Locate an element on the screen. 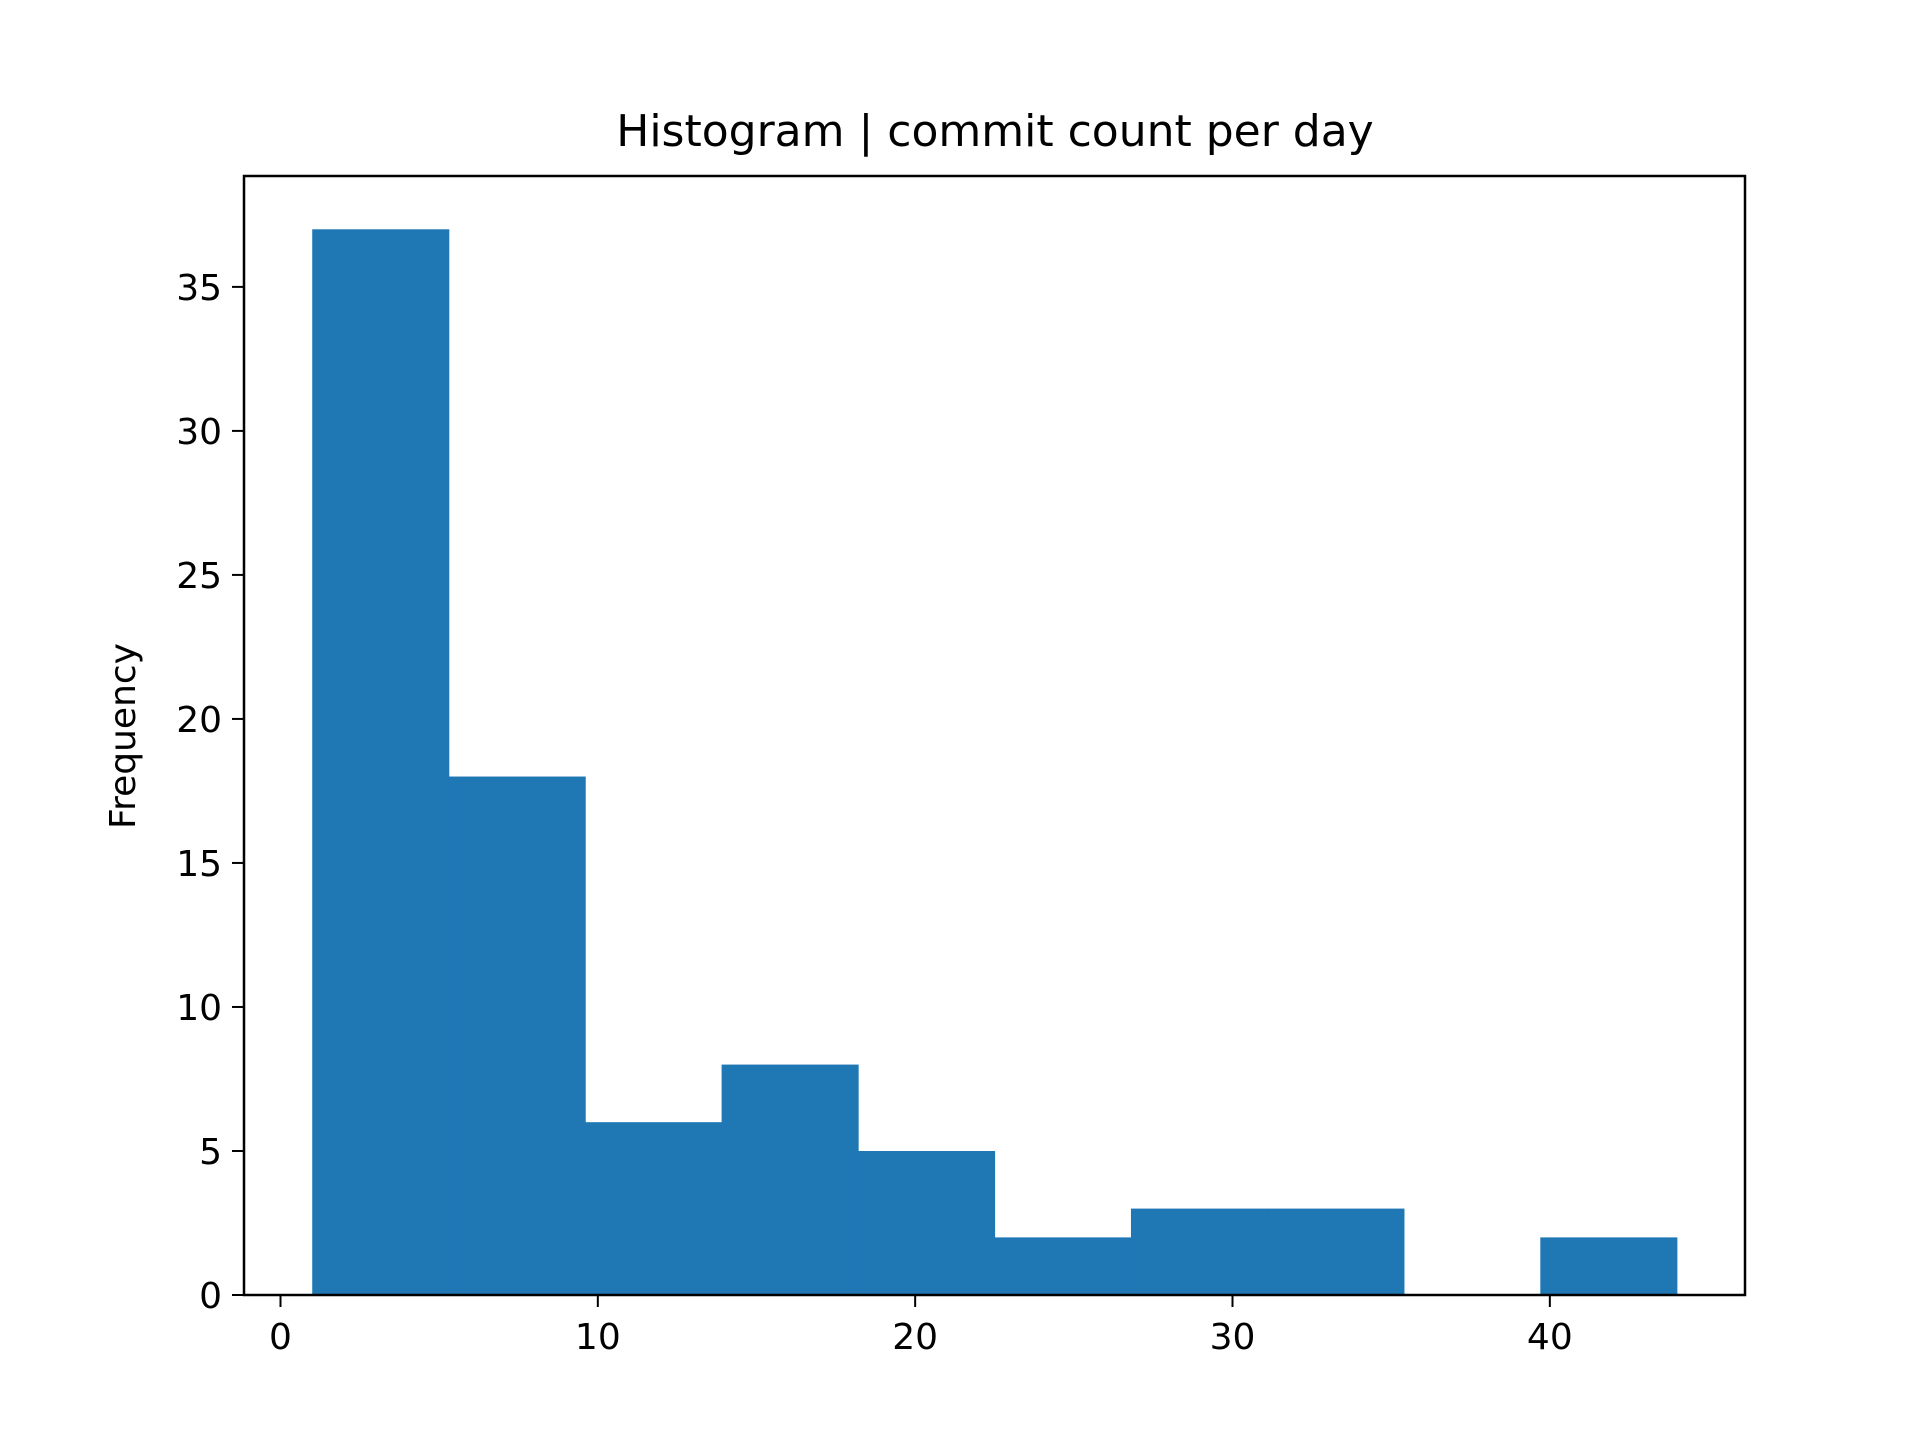 The width and height of the screenshot is (1920, 1440). x-axis-ticks: 0 10 20 30 40 is located at coordinates (921, 1326).